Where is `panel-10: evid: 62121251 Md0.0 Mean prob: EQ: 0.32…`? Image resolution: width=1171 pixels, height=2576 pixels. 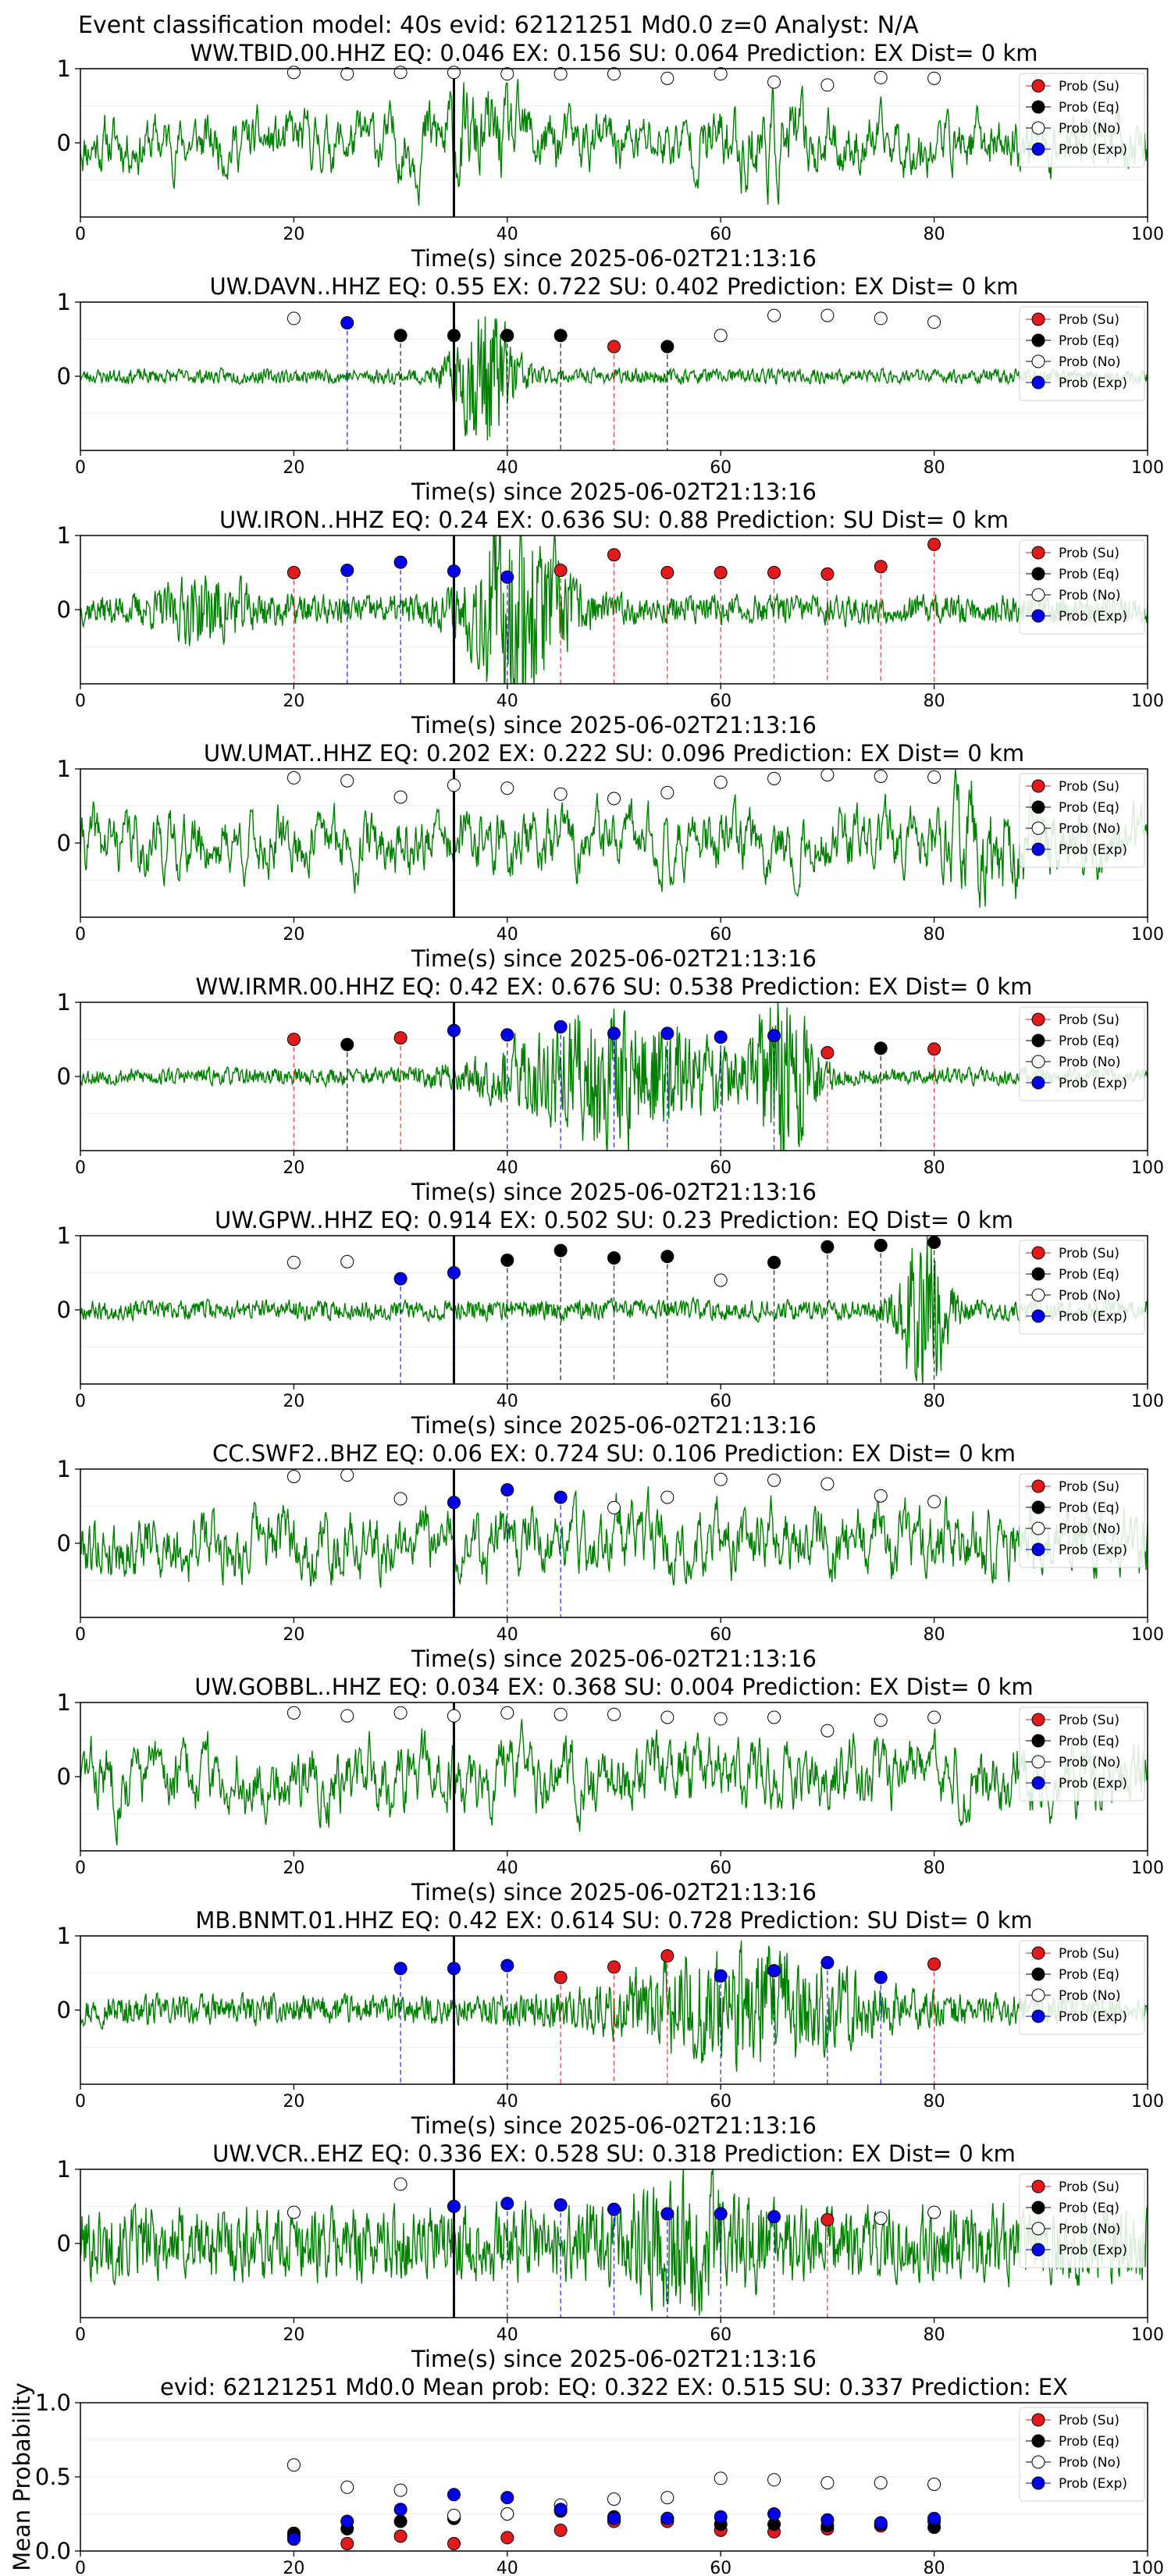 panel-10: evid: 62121251 Md0.0 Mean prob: EQ: 0.32… is located at coordinates (586, 2475).